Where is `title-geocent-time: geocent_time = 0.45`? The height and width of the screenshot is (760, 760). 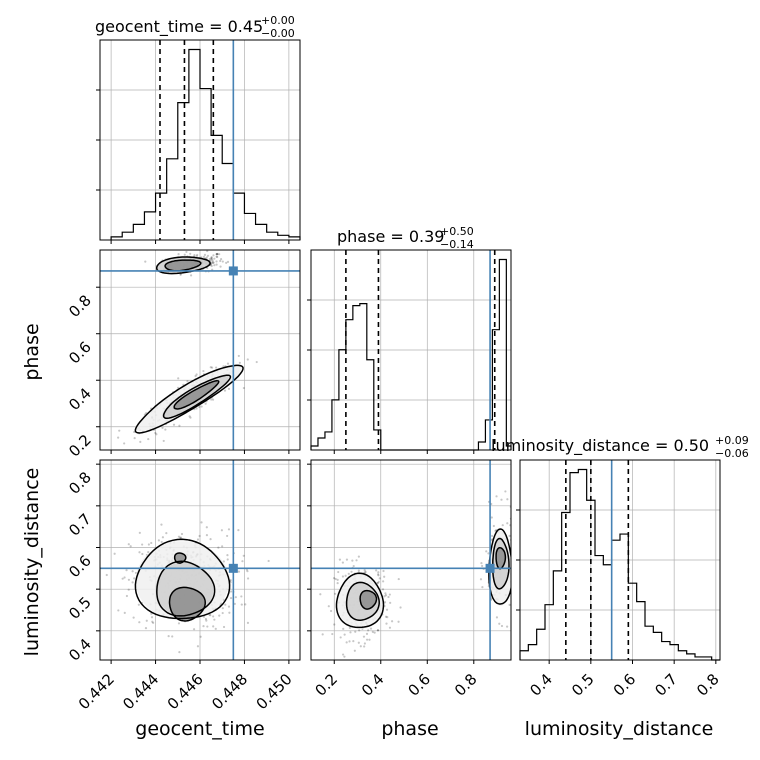 title-geocent-time: geocent_time = 0.45 is located at coordinates (179, 27).